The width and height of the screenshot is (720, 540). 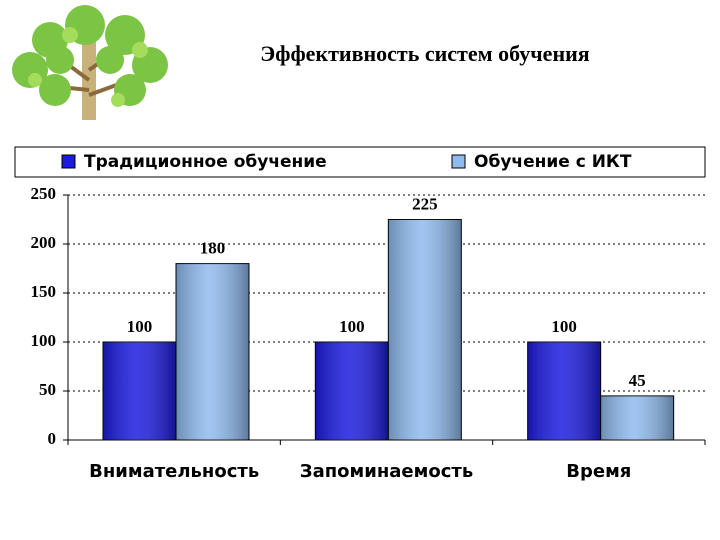 What do you see at coordinates (360, 162) in the screenshot?
I see `legend-box` at bounding box center [360, 162].